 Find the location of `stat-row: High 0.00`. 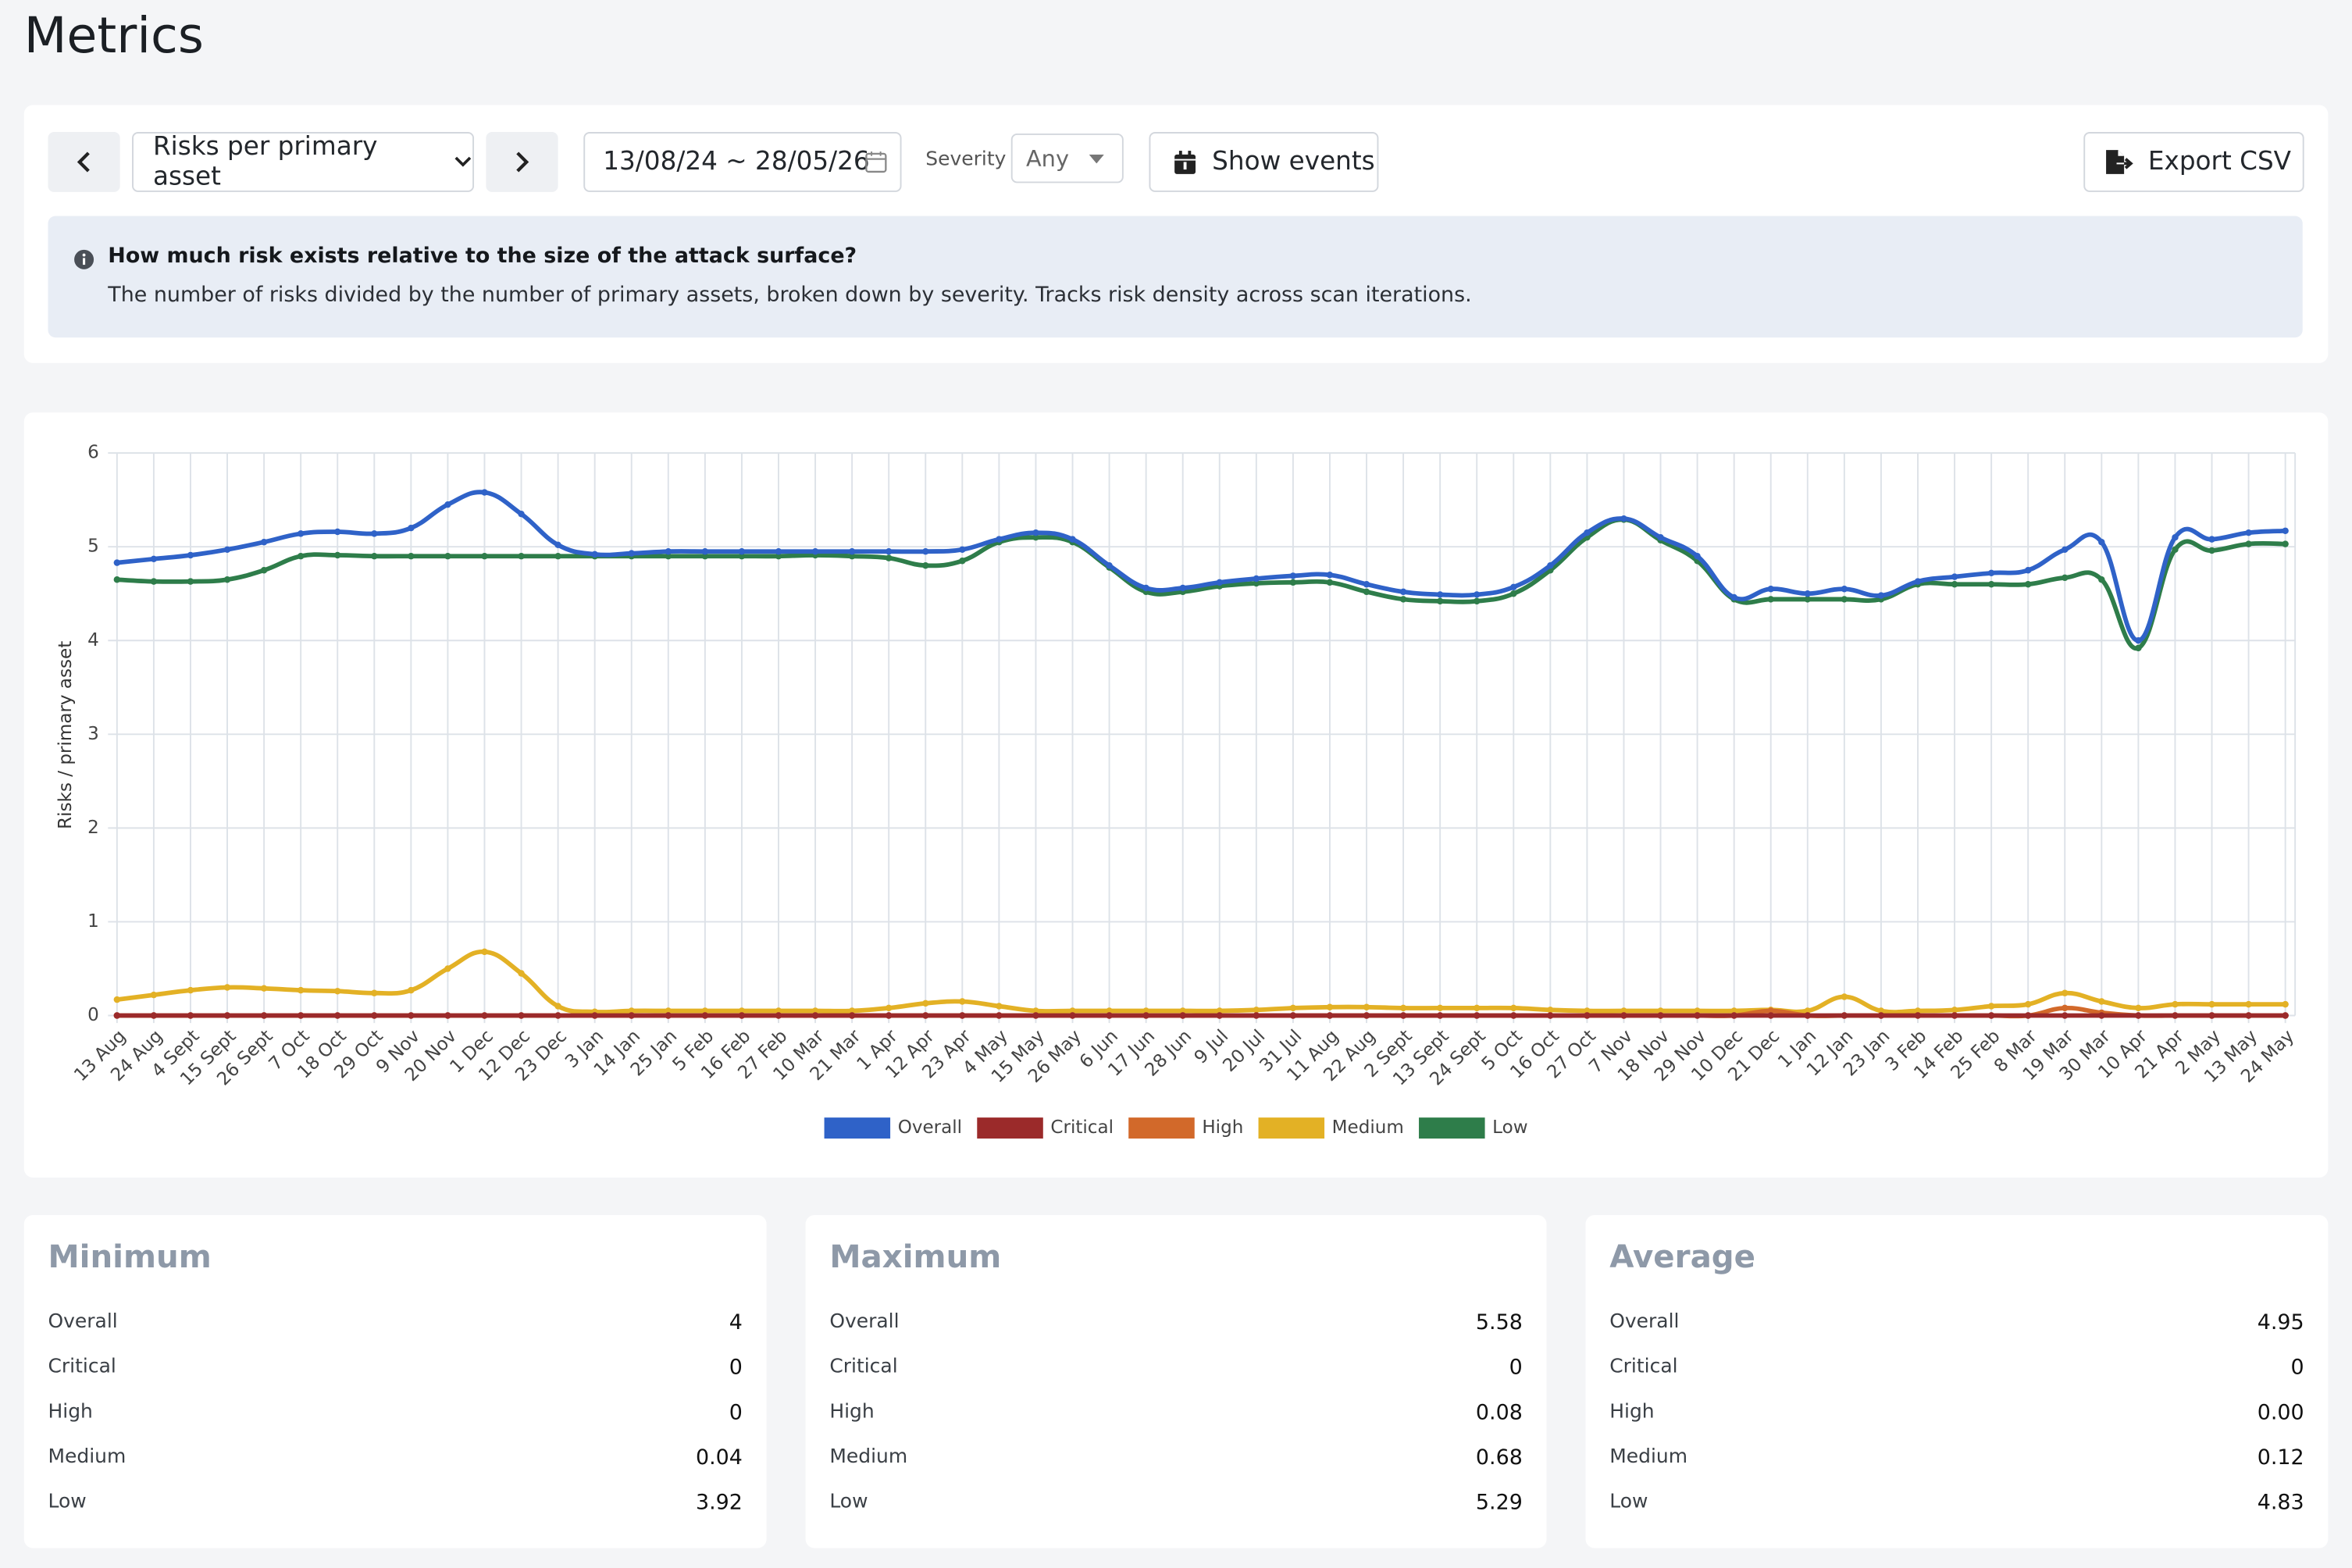

stat-row: High 0.00 is located at coordinates (1956, 1413).